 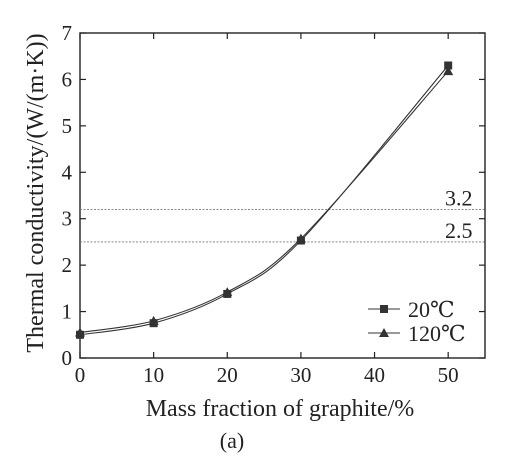 What do you see at coordinates (437, 333) in the screenshot?
I see `legend-label: 120℃` at bounding box center [437, 333].